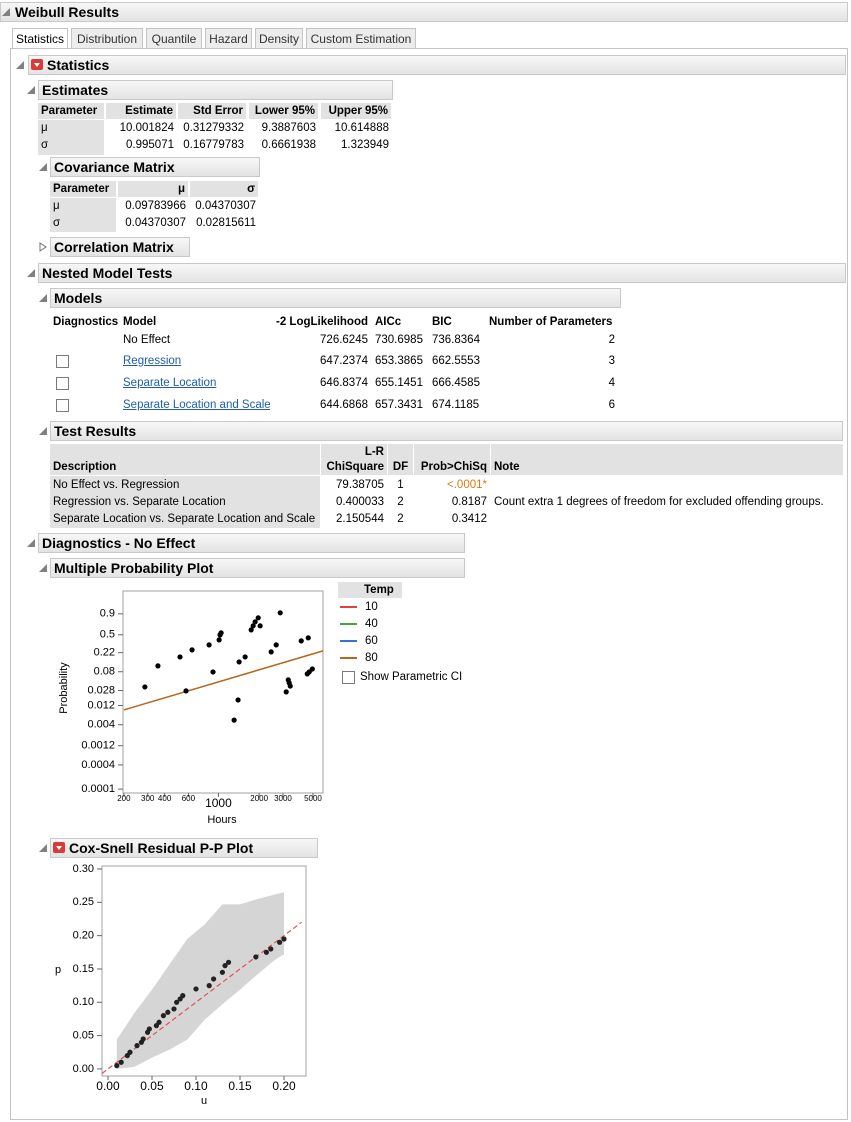  What do you see at coordinates (184, 848) in the screenshot?
I see `outline-header: Cox-Snell Residual P-P Plot` at bounding box center [184, 848].